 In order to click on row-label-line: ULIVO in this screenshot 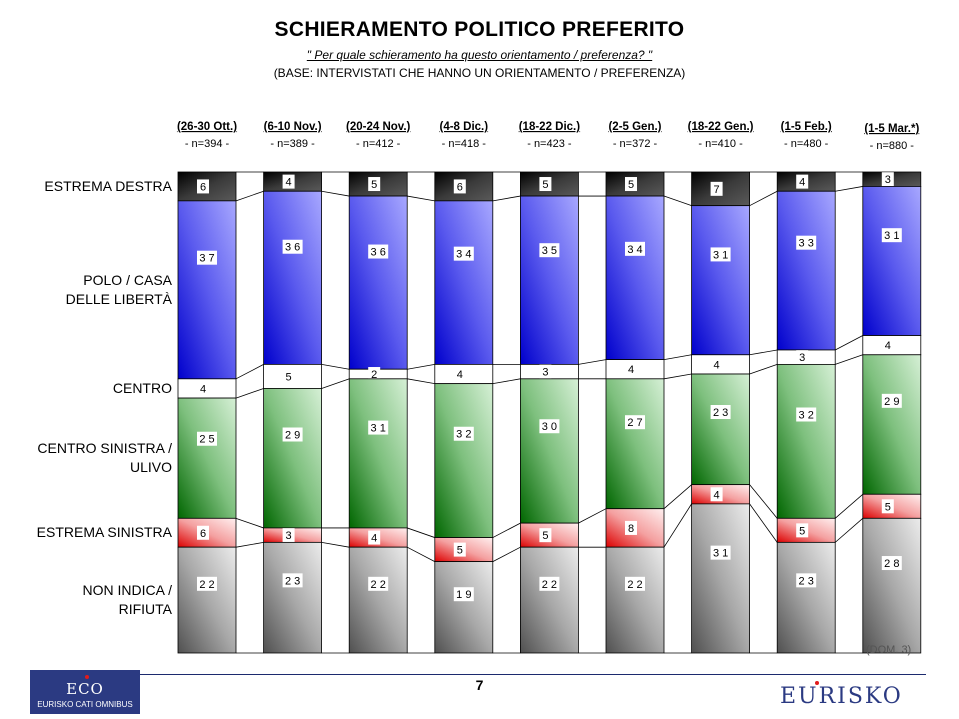, I will do `click(150, 467)`.